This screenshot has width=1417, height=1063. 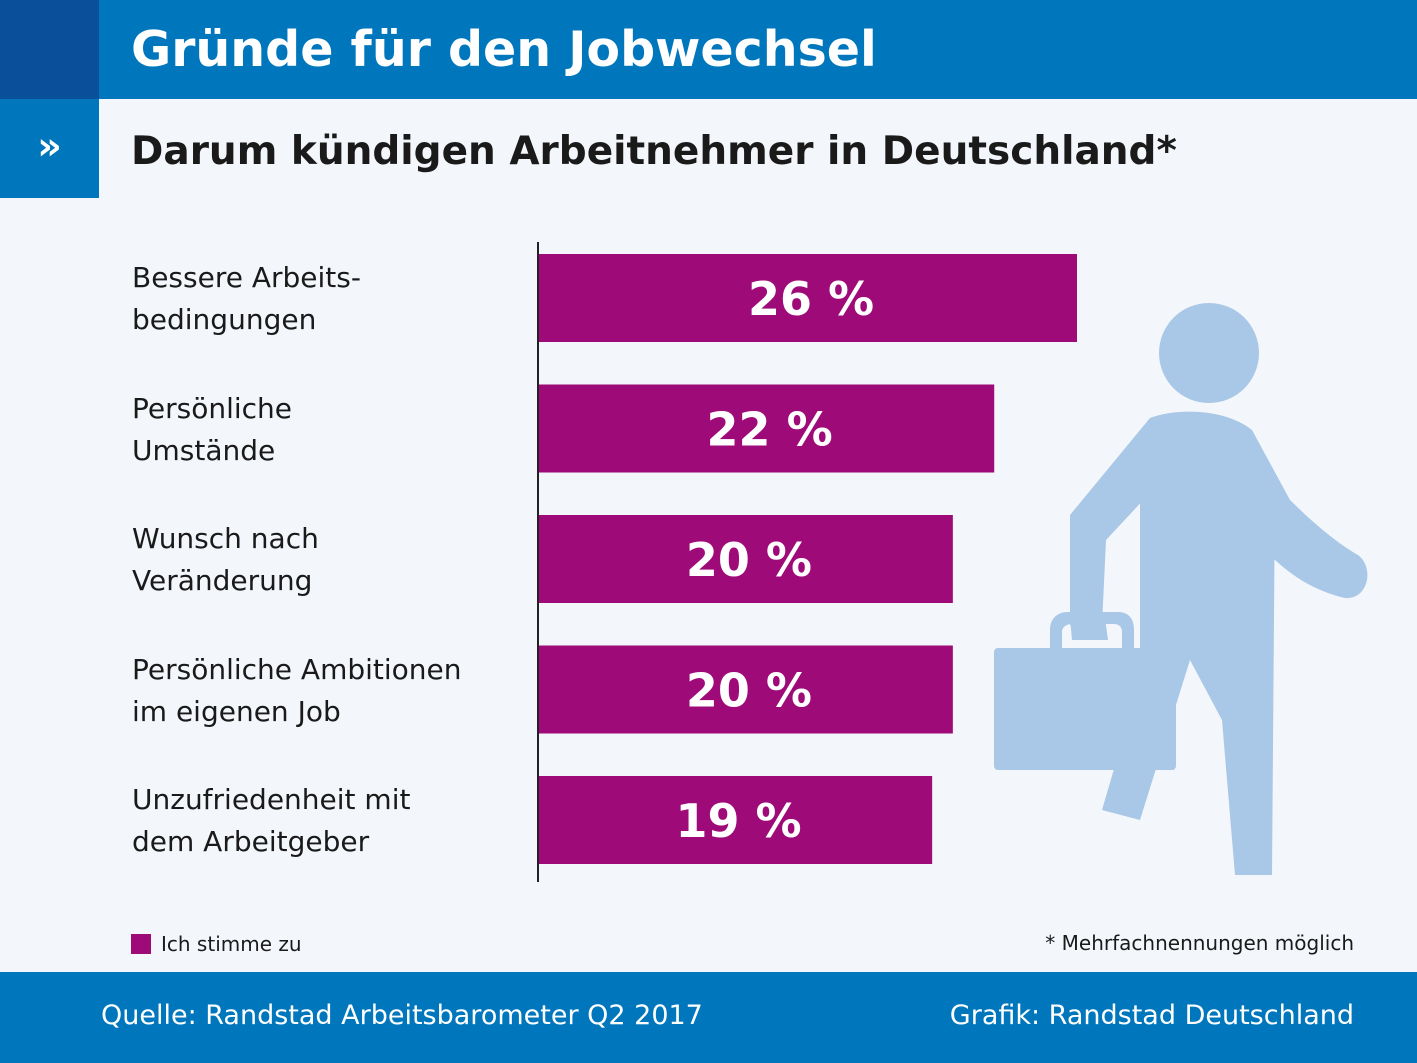 What do you see at coordinates (739, 821) in the screenshot?
I see `bar-value-label: 19 %` at bounding box center [739, 821].